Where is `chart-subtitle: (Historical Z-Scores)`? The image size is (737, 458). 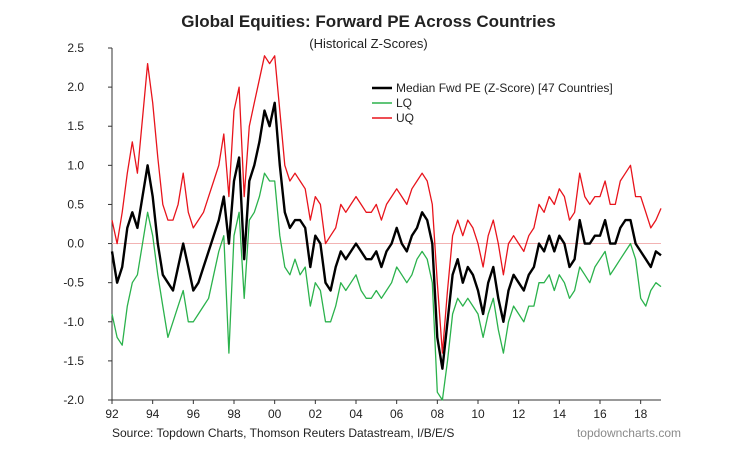
chart-subtitle: (Historical Z-Scores) is located at coordinates (368, 43).